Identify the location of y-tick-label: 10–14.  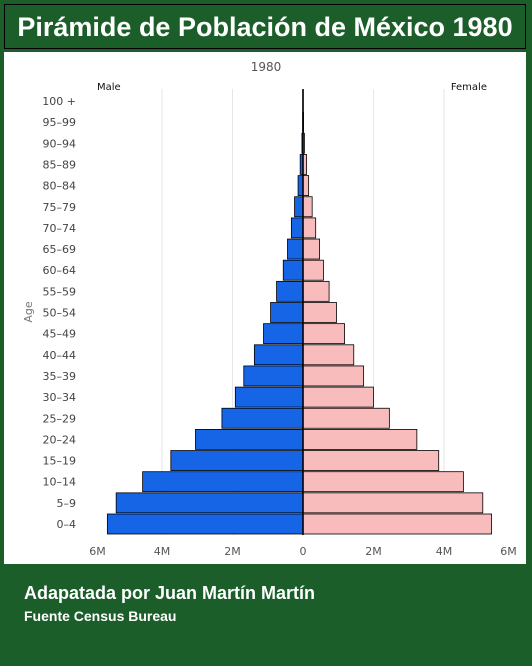
(60, 482).